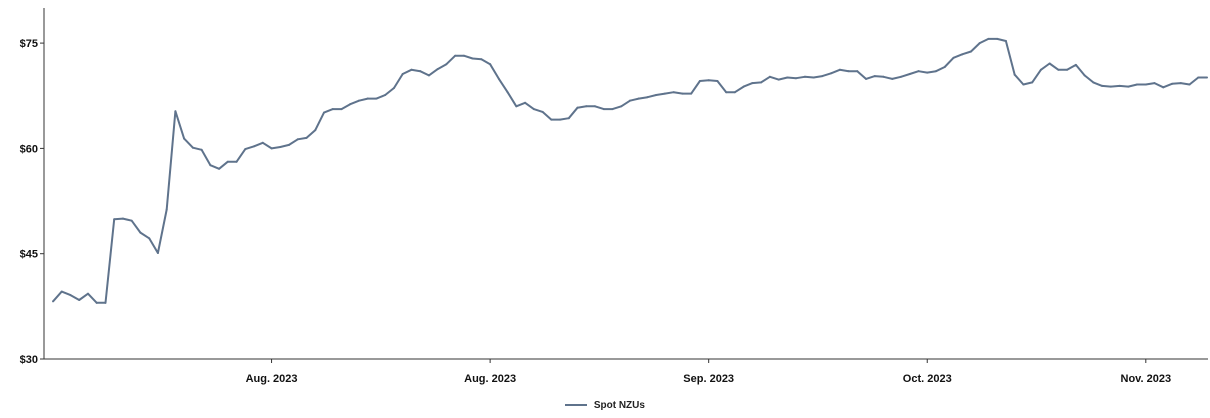 This screenshot has height=418, width=1210. Describe the element at coordinates (29, 360) in the screenshot. I see `y-tick-label: $30` at that location.